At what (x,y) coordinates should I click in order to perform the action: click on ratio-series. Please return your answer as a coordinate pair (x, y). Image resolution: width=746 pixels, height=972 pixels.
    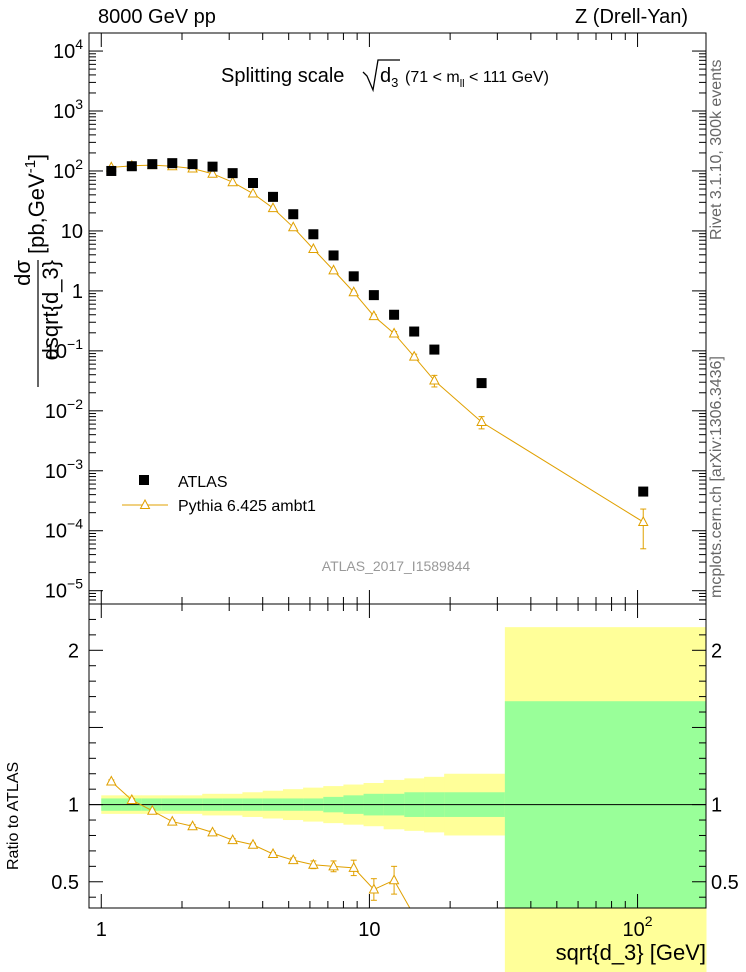
    Looking at the image, I should click on (262, 847).